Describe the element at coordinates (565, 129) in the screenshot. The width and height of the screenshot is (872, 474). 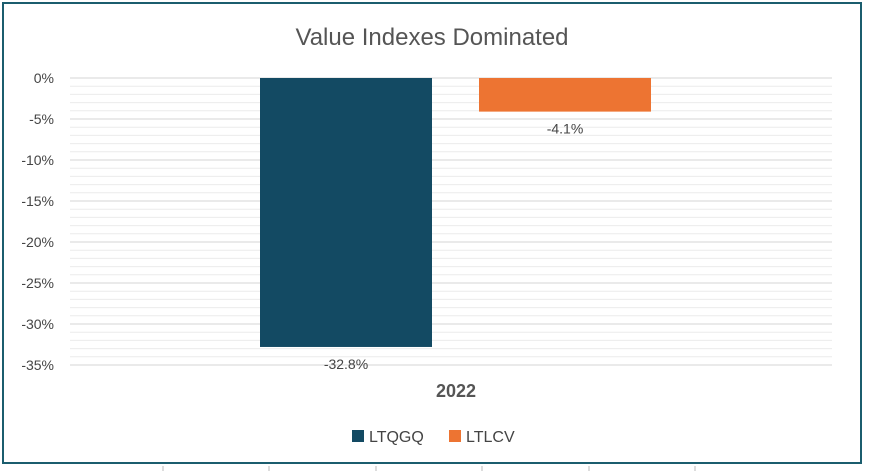
I see `data-label: -4.1%` at that location.